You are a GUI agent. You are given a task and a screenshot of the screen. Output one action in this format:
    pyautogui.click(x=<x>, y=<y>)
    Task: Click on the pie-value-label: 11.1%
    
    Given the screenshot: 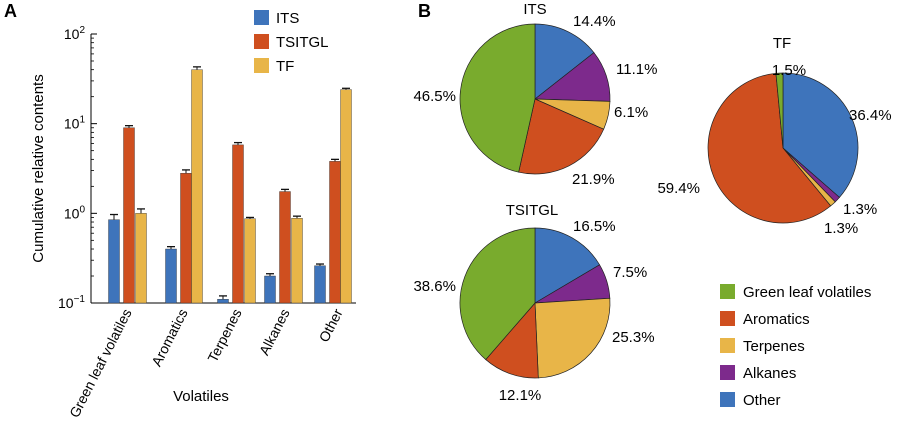 What is the action you would take?
    pyautogui.click(x=636, y=69)
    